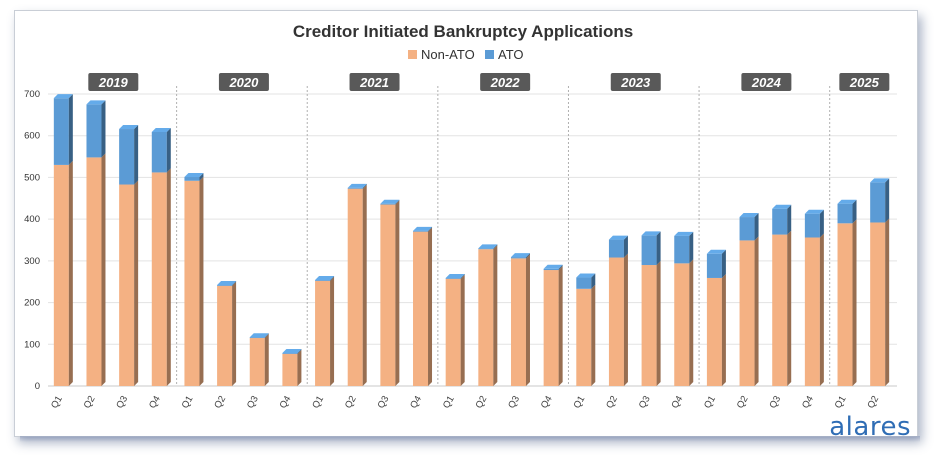 The width and height of the screenshot is (937, 460). Describe the element at coordinates (32, 94) in the screenshot. I see `y-tick-label: 700` at that location.